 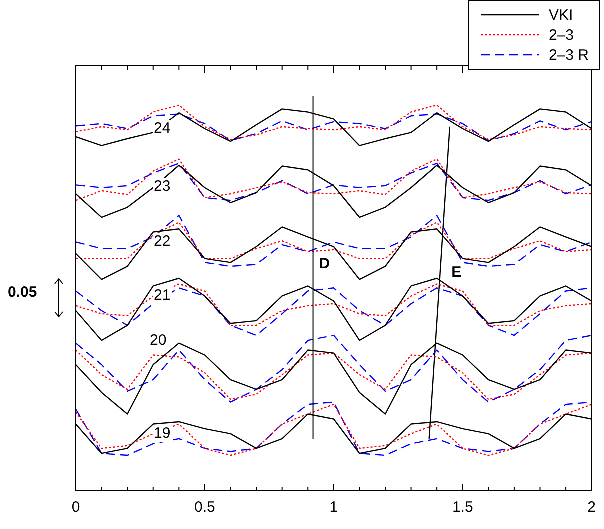 What do you see at coordinates (23, 292) in the screenshot?
I see `text: 0.05` at bounding box center [23, 292].